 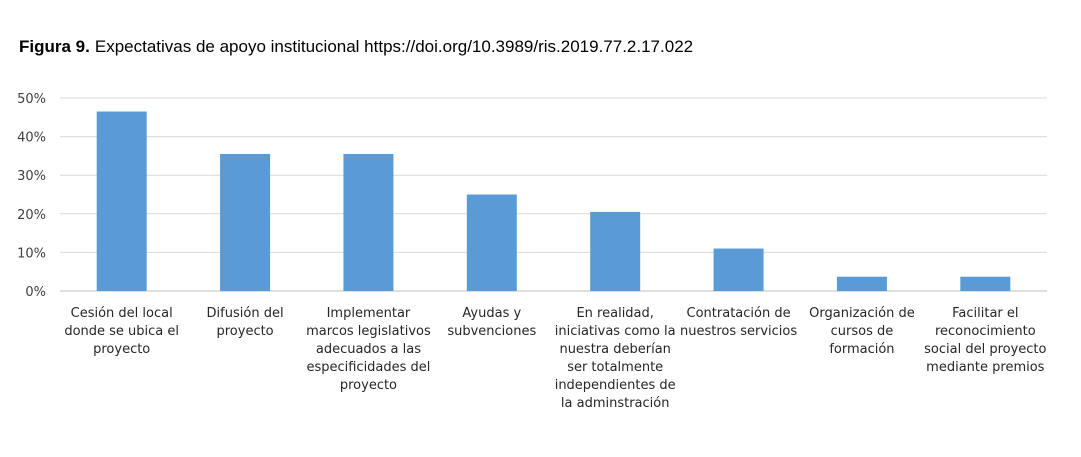 I want to click on y-axis-ticks: 0% 10% 20% 30% 40% 50%, so click(x=31, y=196).